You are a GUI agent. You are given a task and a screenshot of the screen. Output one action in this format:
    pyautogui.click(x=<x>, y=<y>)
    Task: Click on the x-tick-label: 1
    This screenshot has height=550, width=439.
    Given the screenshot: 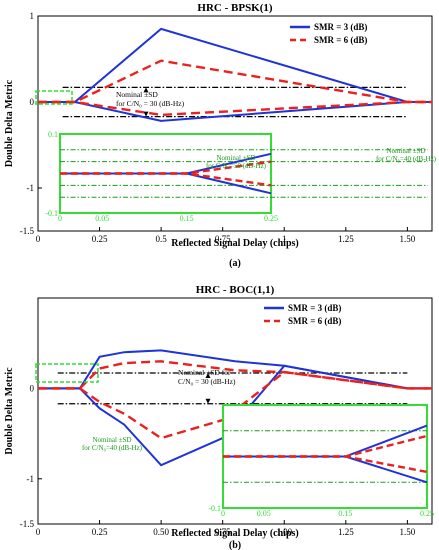 What is the action you would take?
    pyautogui.click(x=284, y=239)
    